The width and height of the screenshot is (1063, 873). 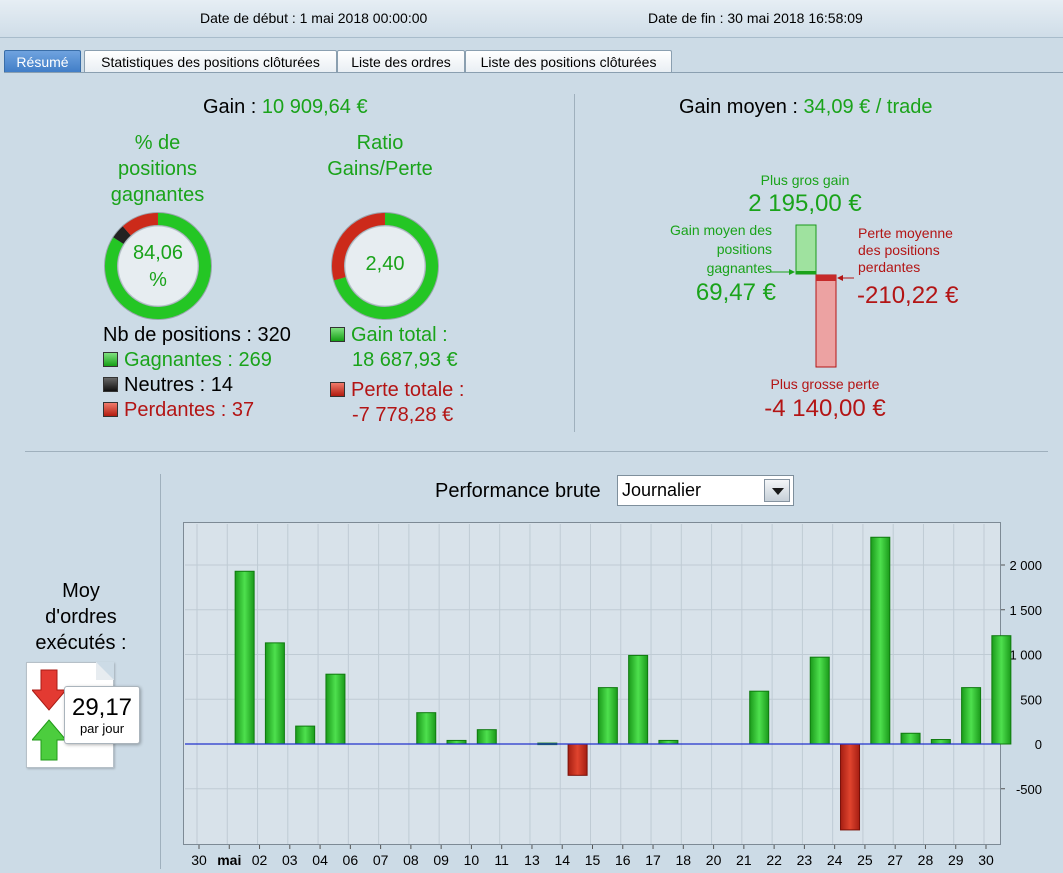 I want to click on orders-title-line1: Moy, so click(x=81, y=591).